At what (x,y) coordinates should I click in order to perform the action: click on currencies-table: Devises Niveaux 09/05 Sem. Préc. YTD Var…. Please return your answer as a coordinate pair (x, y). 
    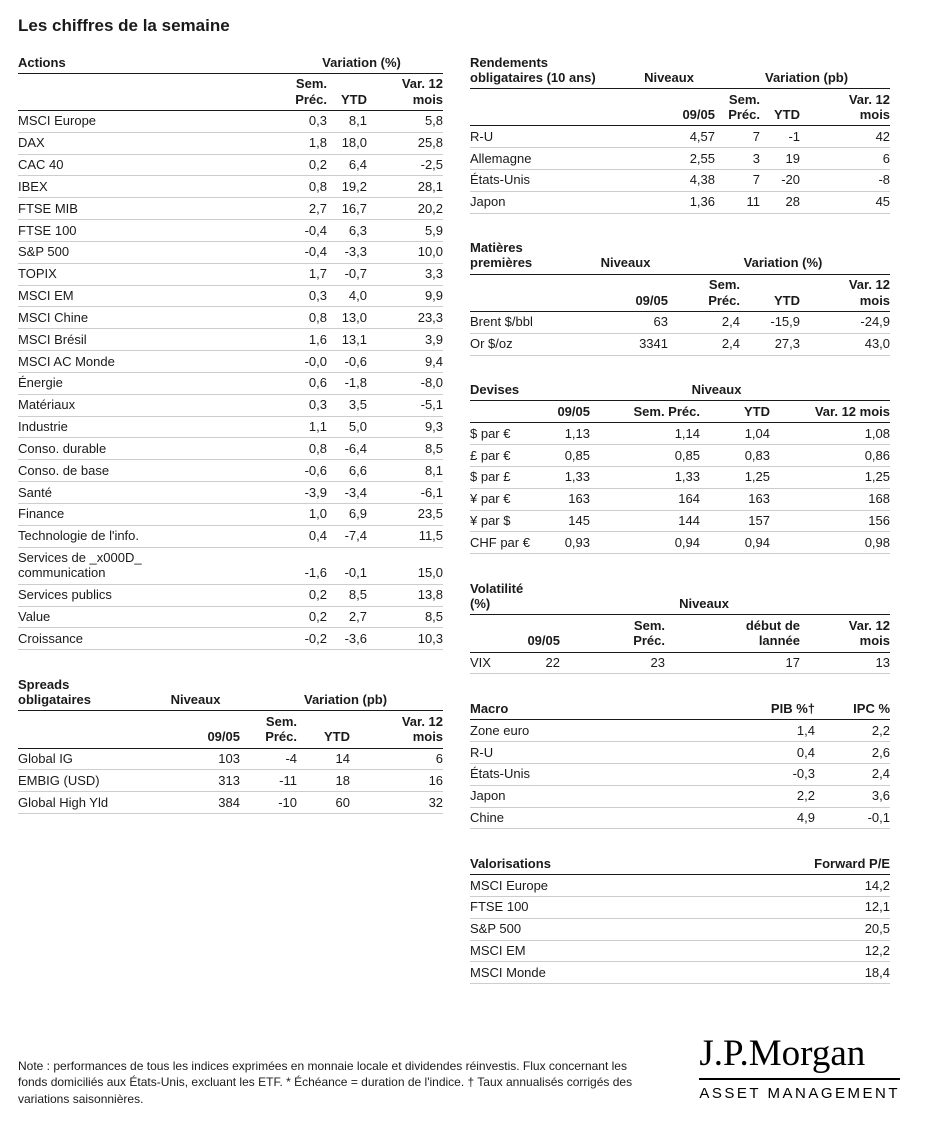
    Looking at the image, I should click on (680, 467).